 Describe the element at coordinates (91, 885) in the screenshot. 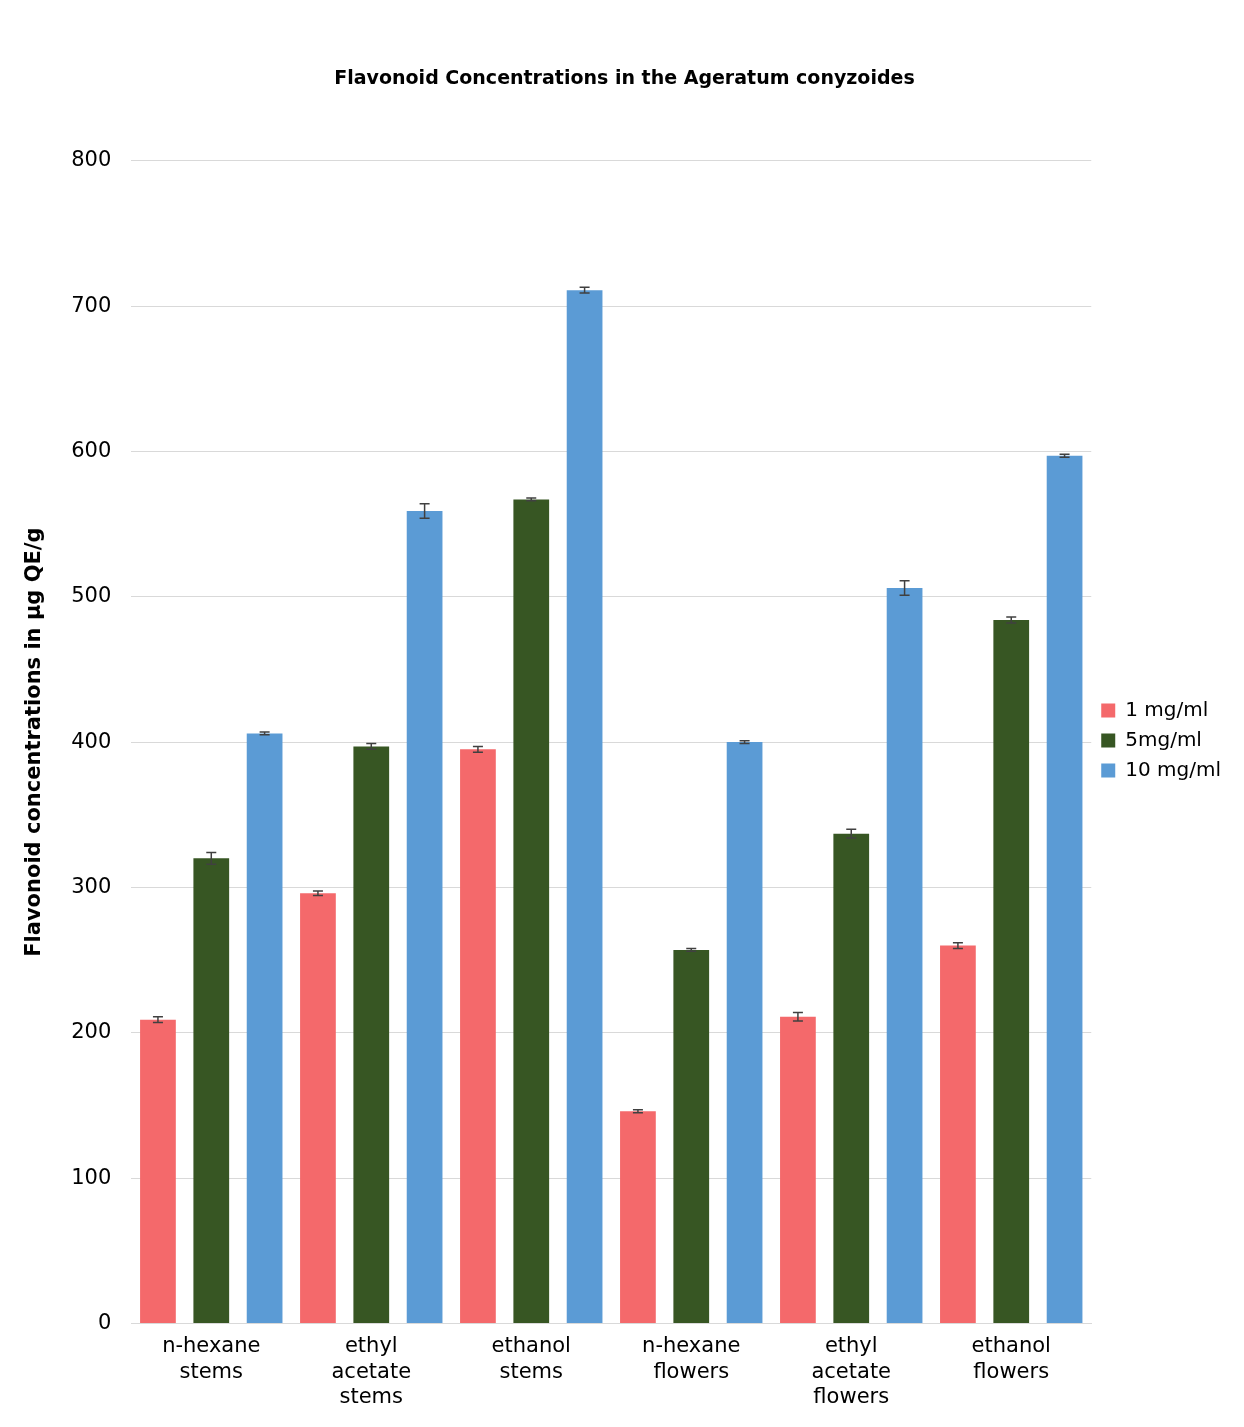

I see `y-tick-label: 300` at that location.